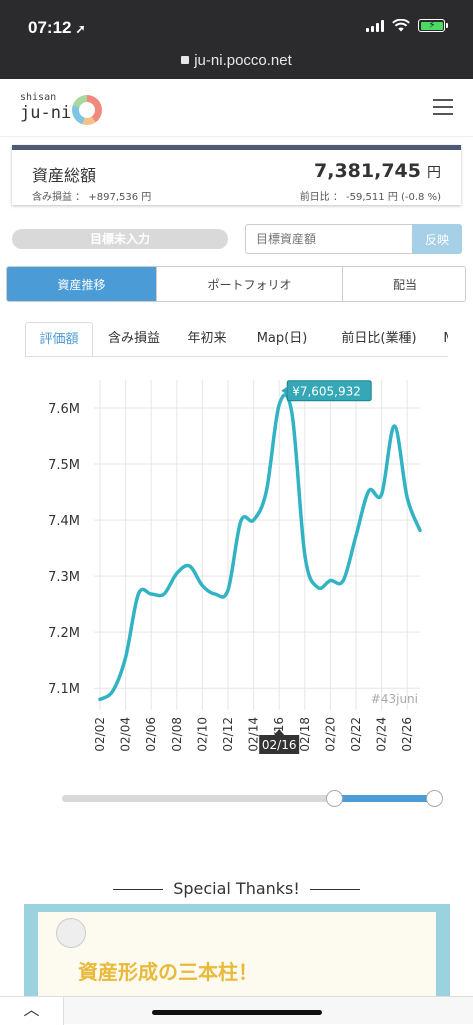  What do you see at coordinates (437, 239) in the screenshot?
I see `apply-goal-button: 反映` at bounding box center [437, 239].